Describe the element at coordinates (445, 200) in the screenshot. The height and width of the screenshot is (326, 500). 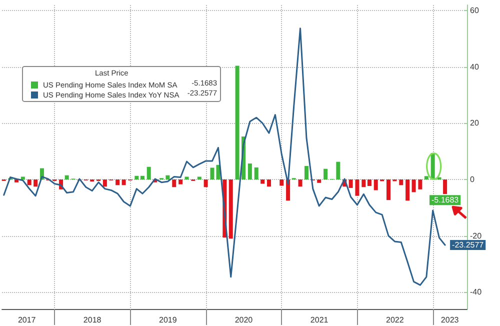
I see `data-label: -5.1683` at that location.